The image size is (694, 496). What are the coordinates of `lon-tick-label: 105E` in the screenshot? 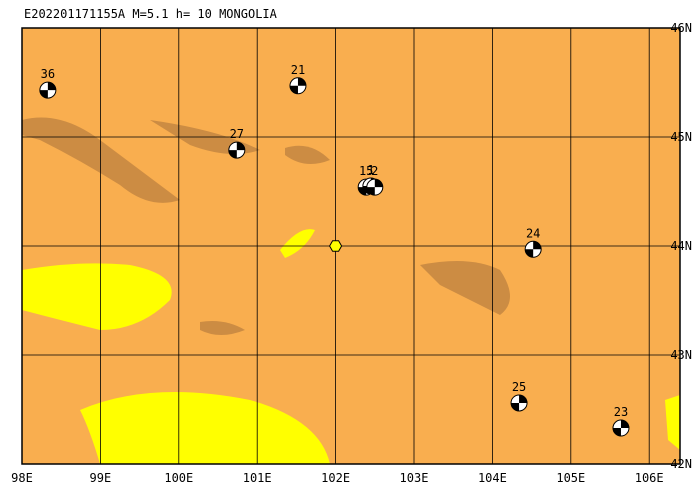 It's located at (570, 478).